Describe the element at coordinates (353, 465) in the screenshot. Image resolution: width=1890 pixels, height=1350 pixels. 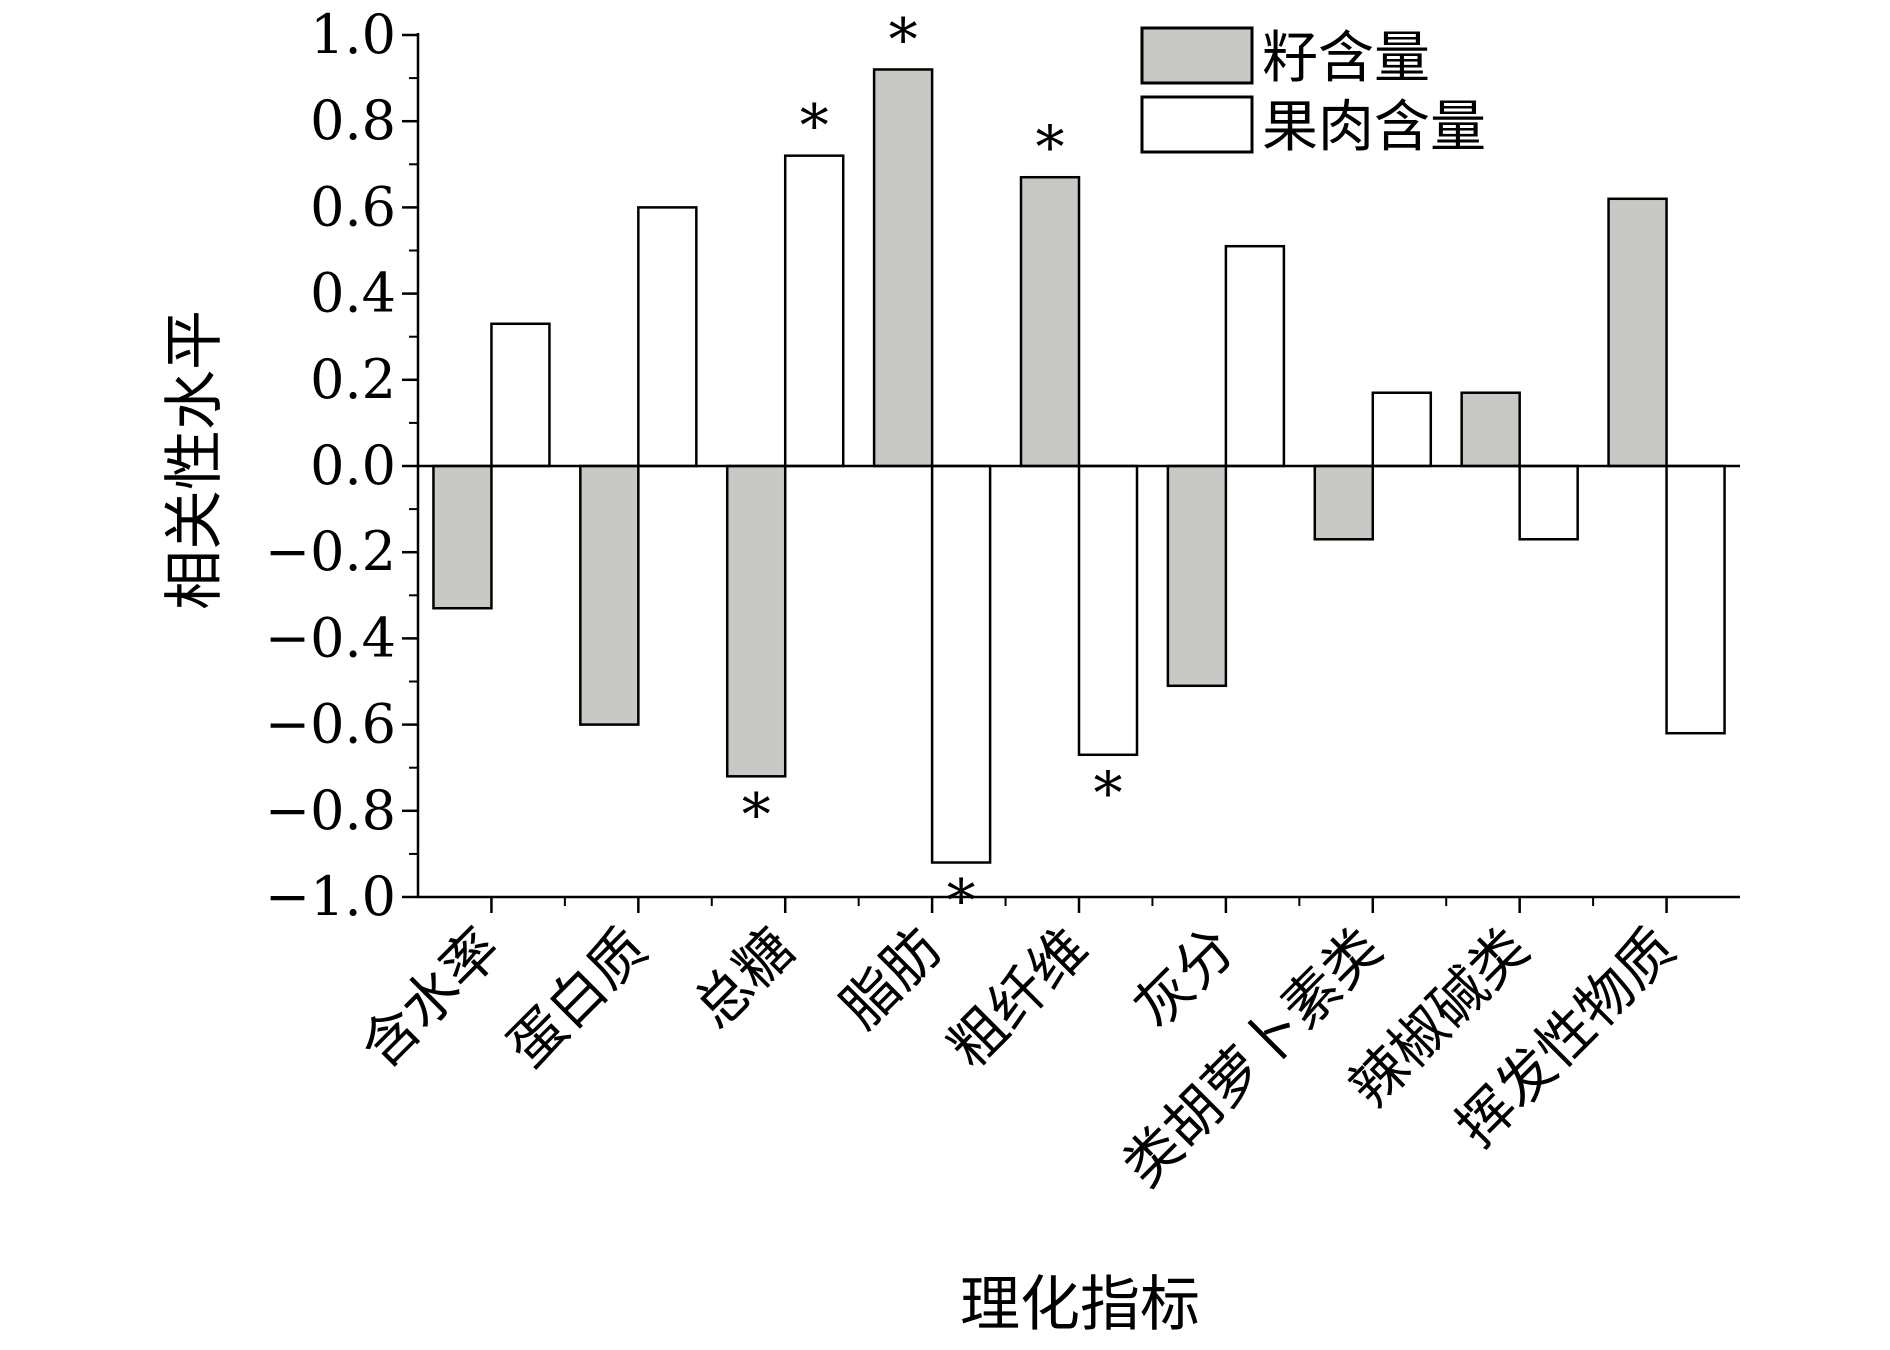
I see `y-tick-label: 0.0` at that location.